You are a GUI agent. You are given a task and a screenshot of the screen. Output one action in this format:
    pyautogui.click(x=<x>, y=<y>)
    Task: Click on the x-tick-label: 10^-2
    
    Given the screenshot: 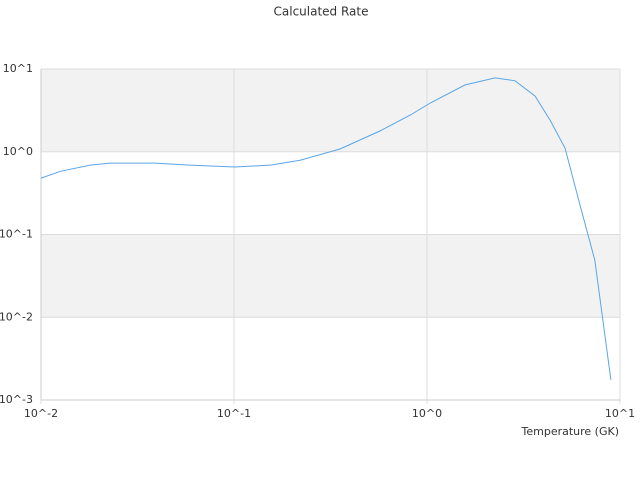 What is the action you would take?
    pyautogui.click(x=41, y=413)
    